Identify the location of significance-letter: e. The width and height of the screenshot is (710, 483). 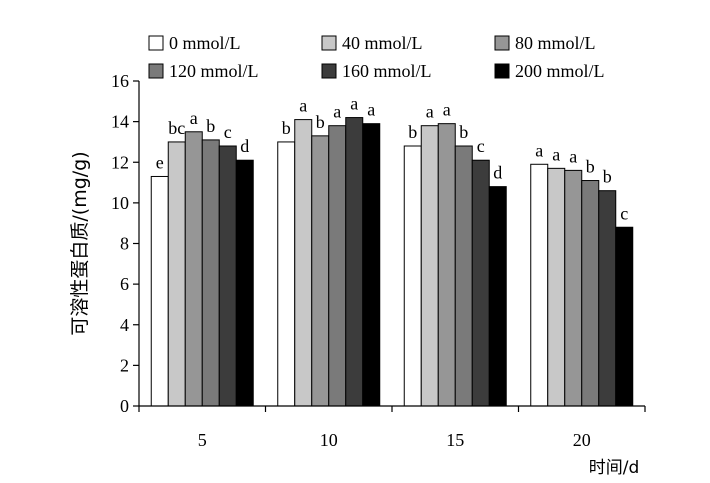
(160, 162).